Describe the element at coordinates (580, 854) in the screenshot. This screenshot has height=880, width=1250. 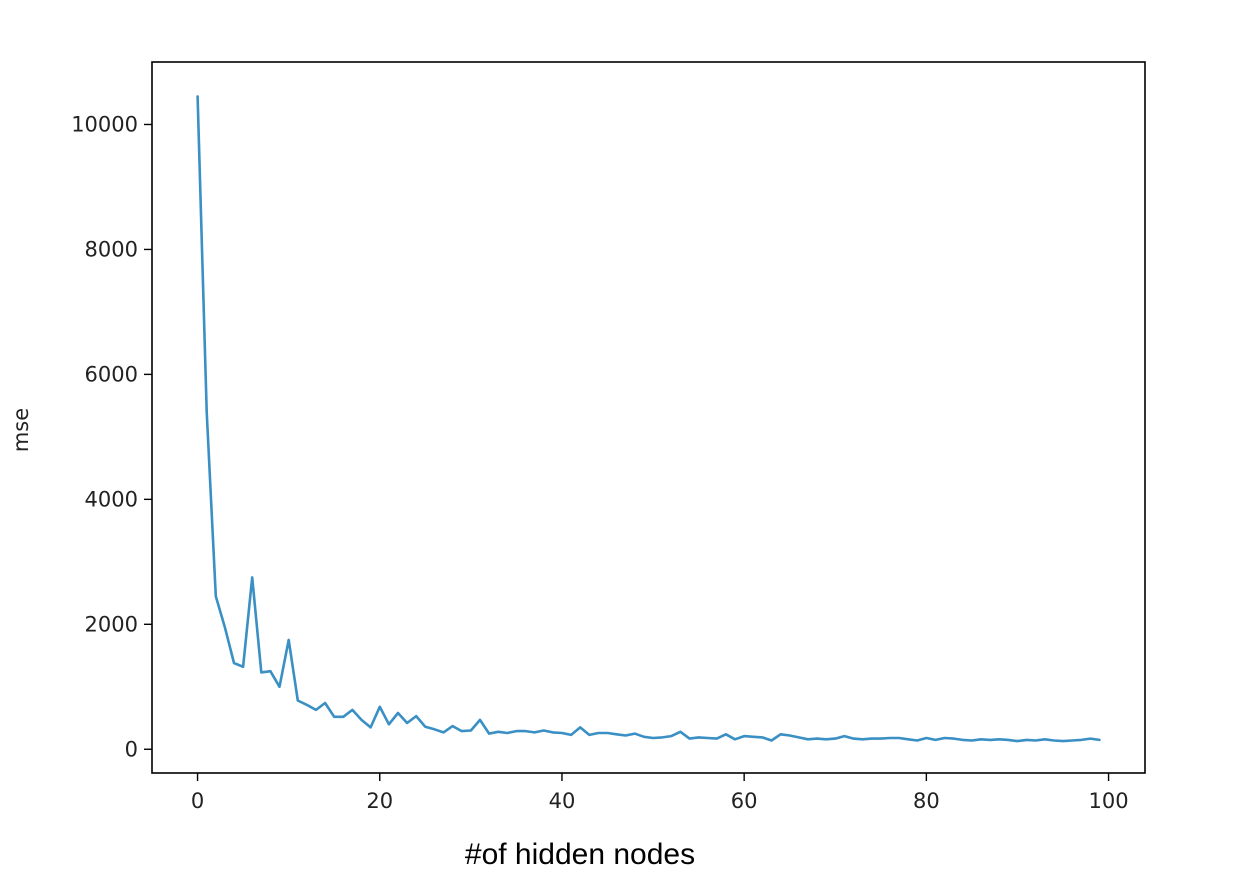
I see `x-axis-label: #of hidden nodes` at that location.